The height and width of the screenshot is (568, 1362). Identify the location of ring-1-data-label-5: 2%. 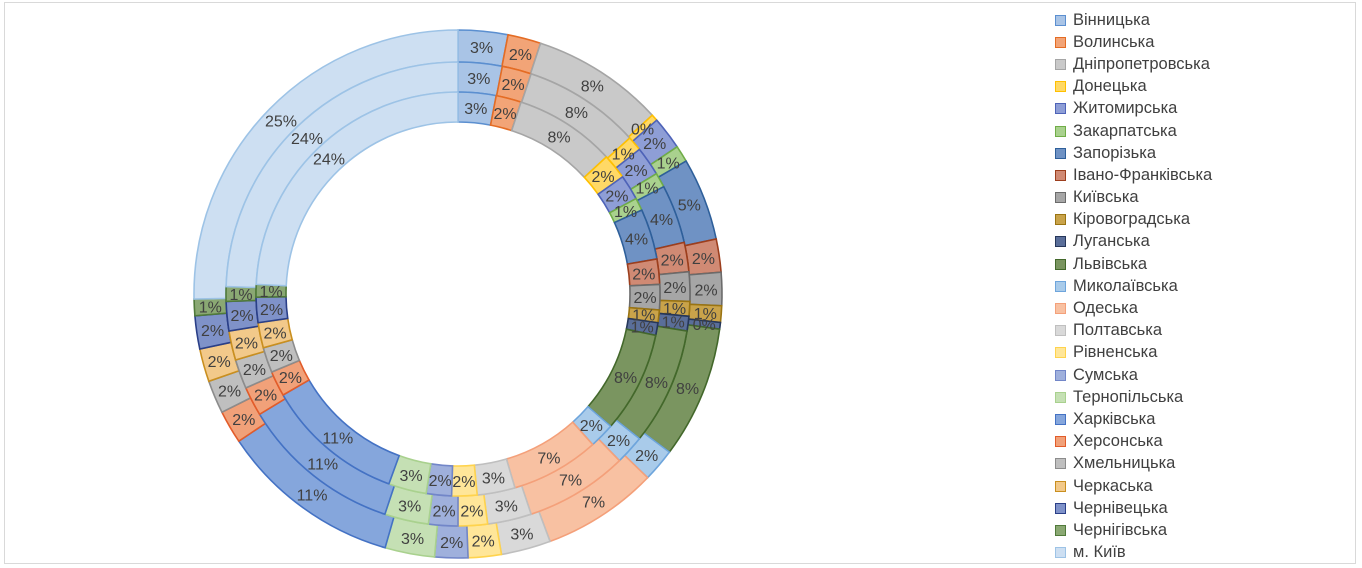
(654, 144).